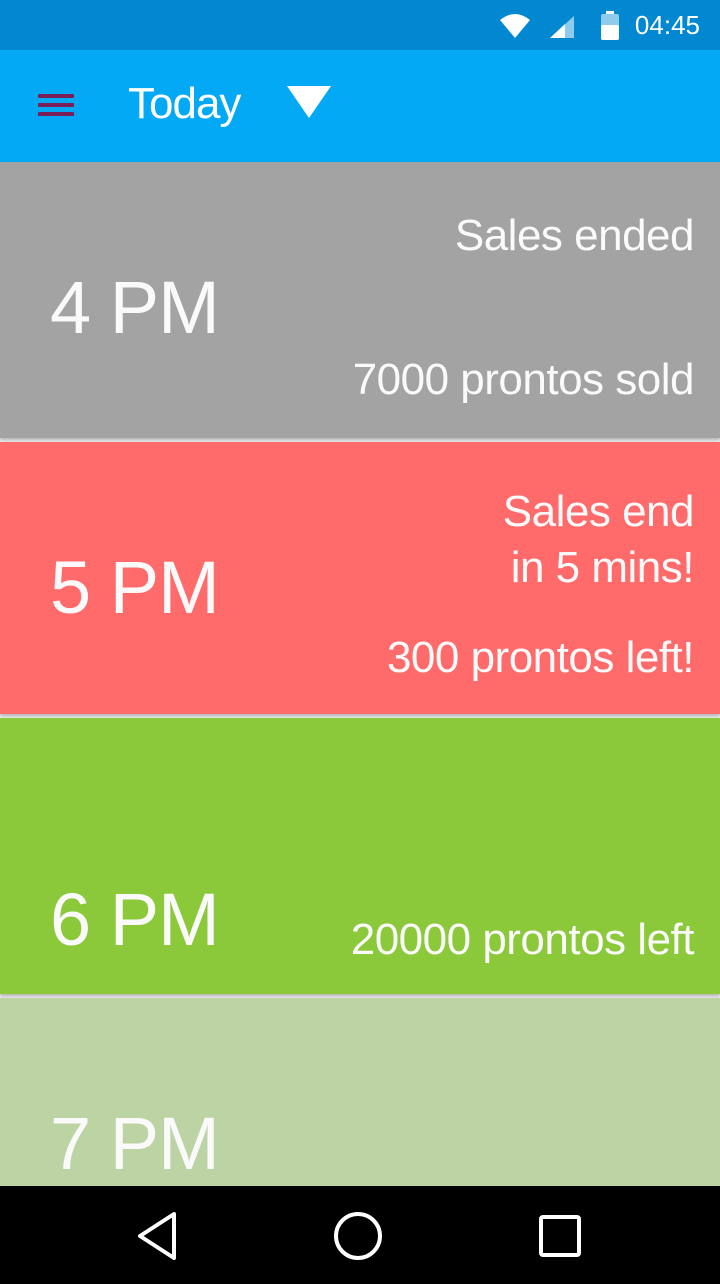 Image resolution: width=720 pixels, height=1284 pixels. I want to click on slot-status: Sales end in 5 mins!, so click(598, 539).